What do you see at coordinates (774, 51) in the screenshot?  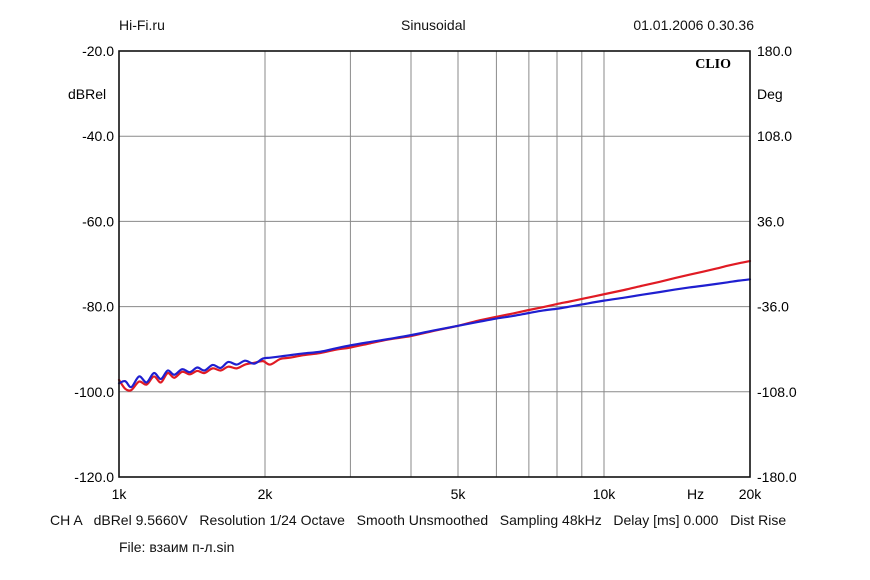 I see `y2-tick-label: 180.0` at bounding box center [774, 51].